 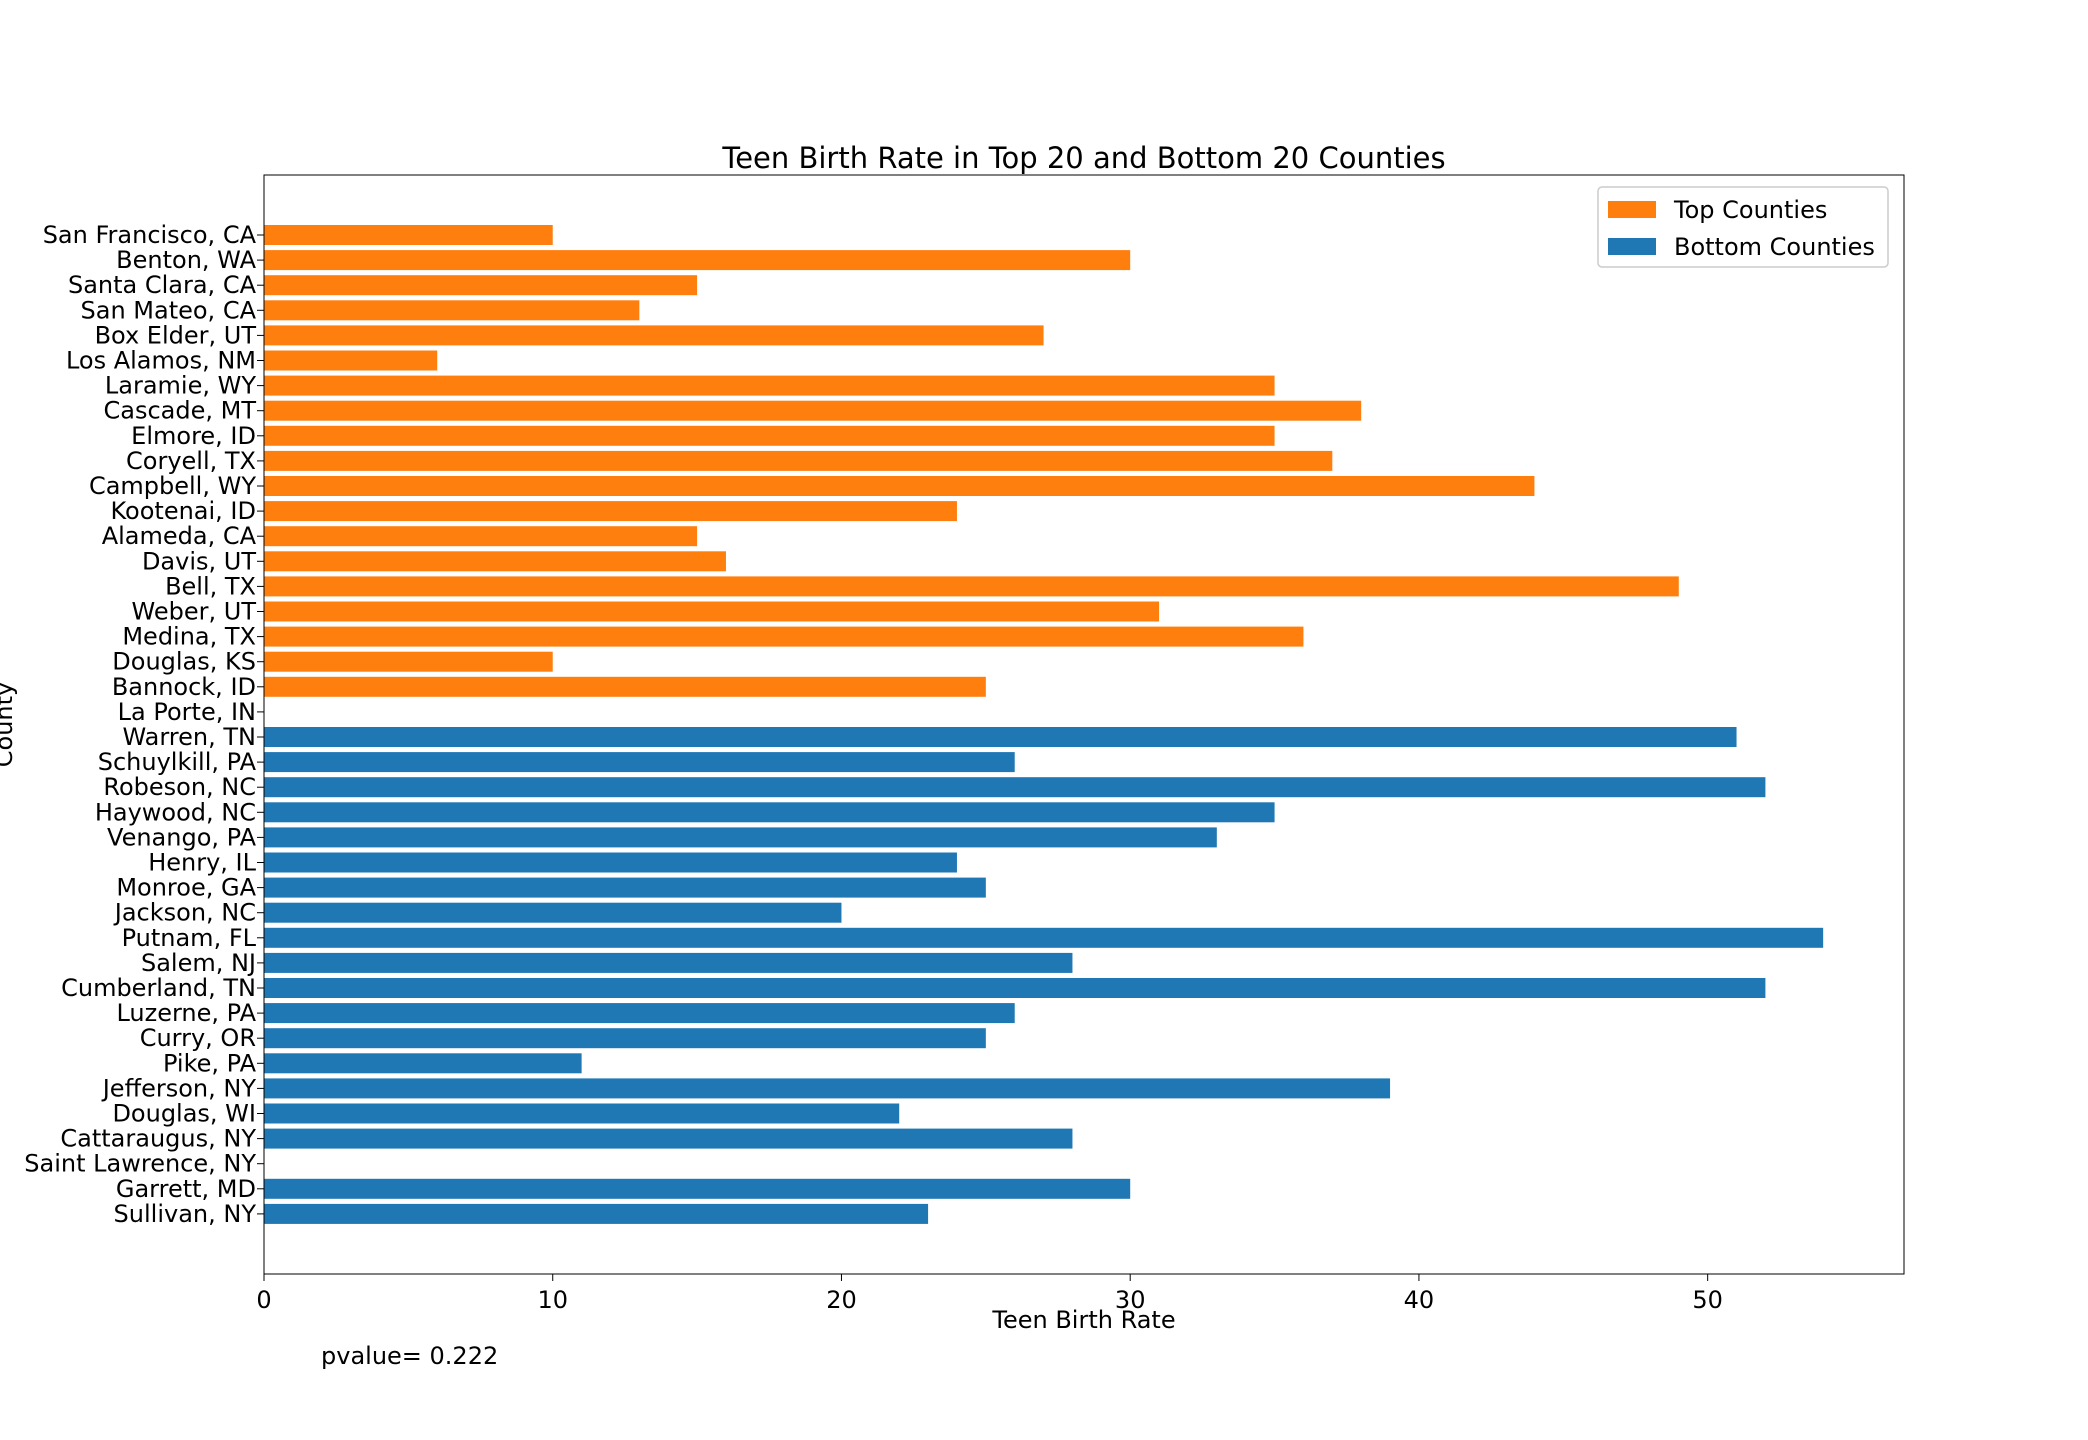 What do you see at coordinates (697, 1188) in the screenshot?
I see `bar-garrett-md` at bounding box center [697, 1188].